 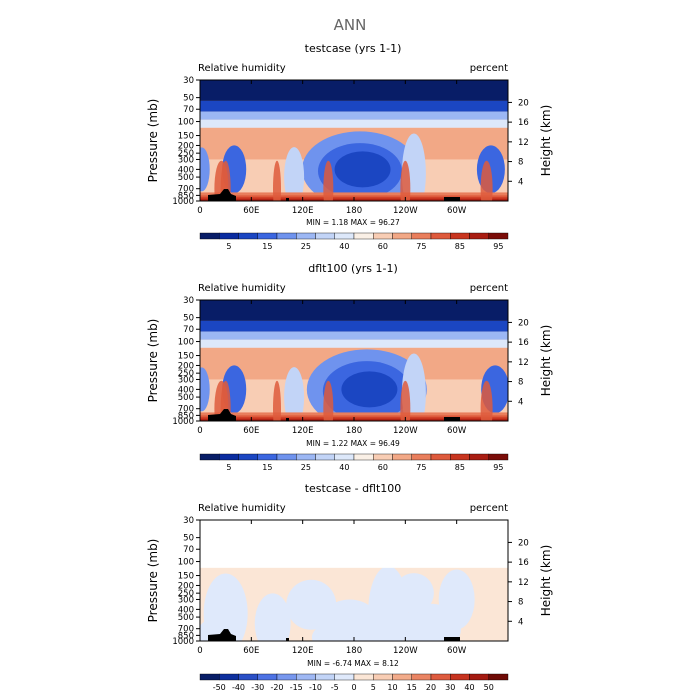 I want to click on colorbar-label: 30, so click(x=450, y=687).